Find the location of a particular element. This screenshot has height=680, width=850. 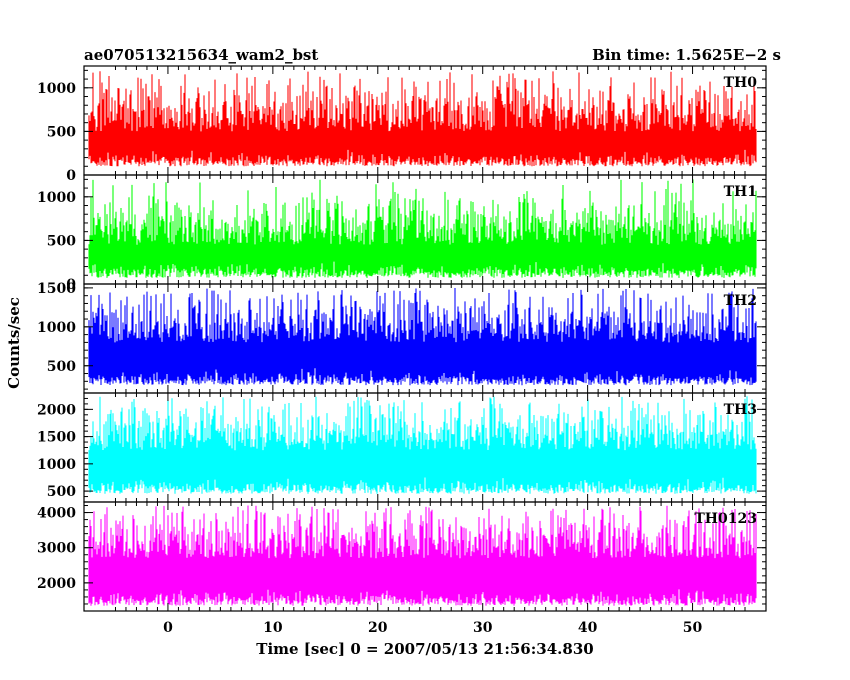

series-th0123 is located at coordinates (422, 555).